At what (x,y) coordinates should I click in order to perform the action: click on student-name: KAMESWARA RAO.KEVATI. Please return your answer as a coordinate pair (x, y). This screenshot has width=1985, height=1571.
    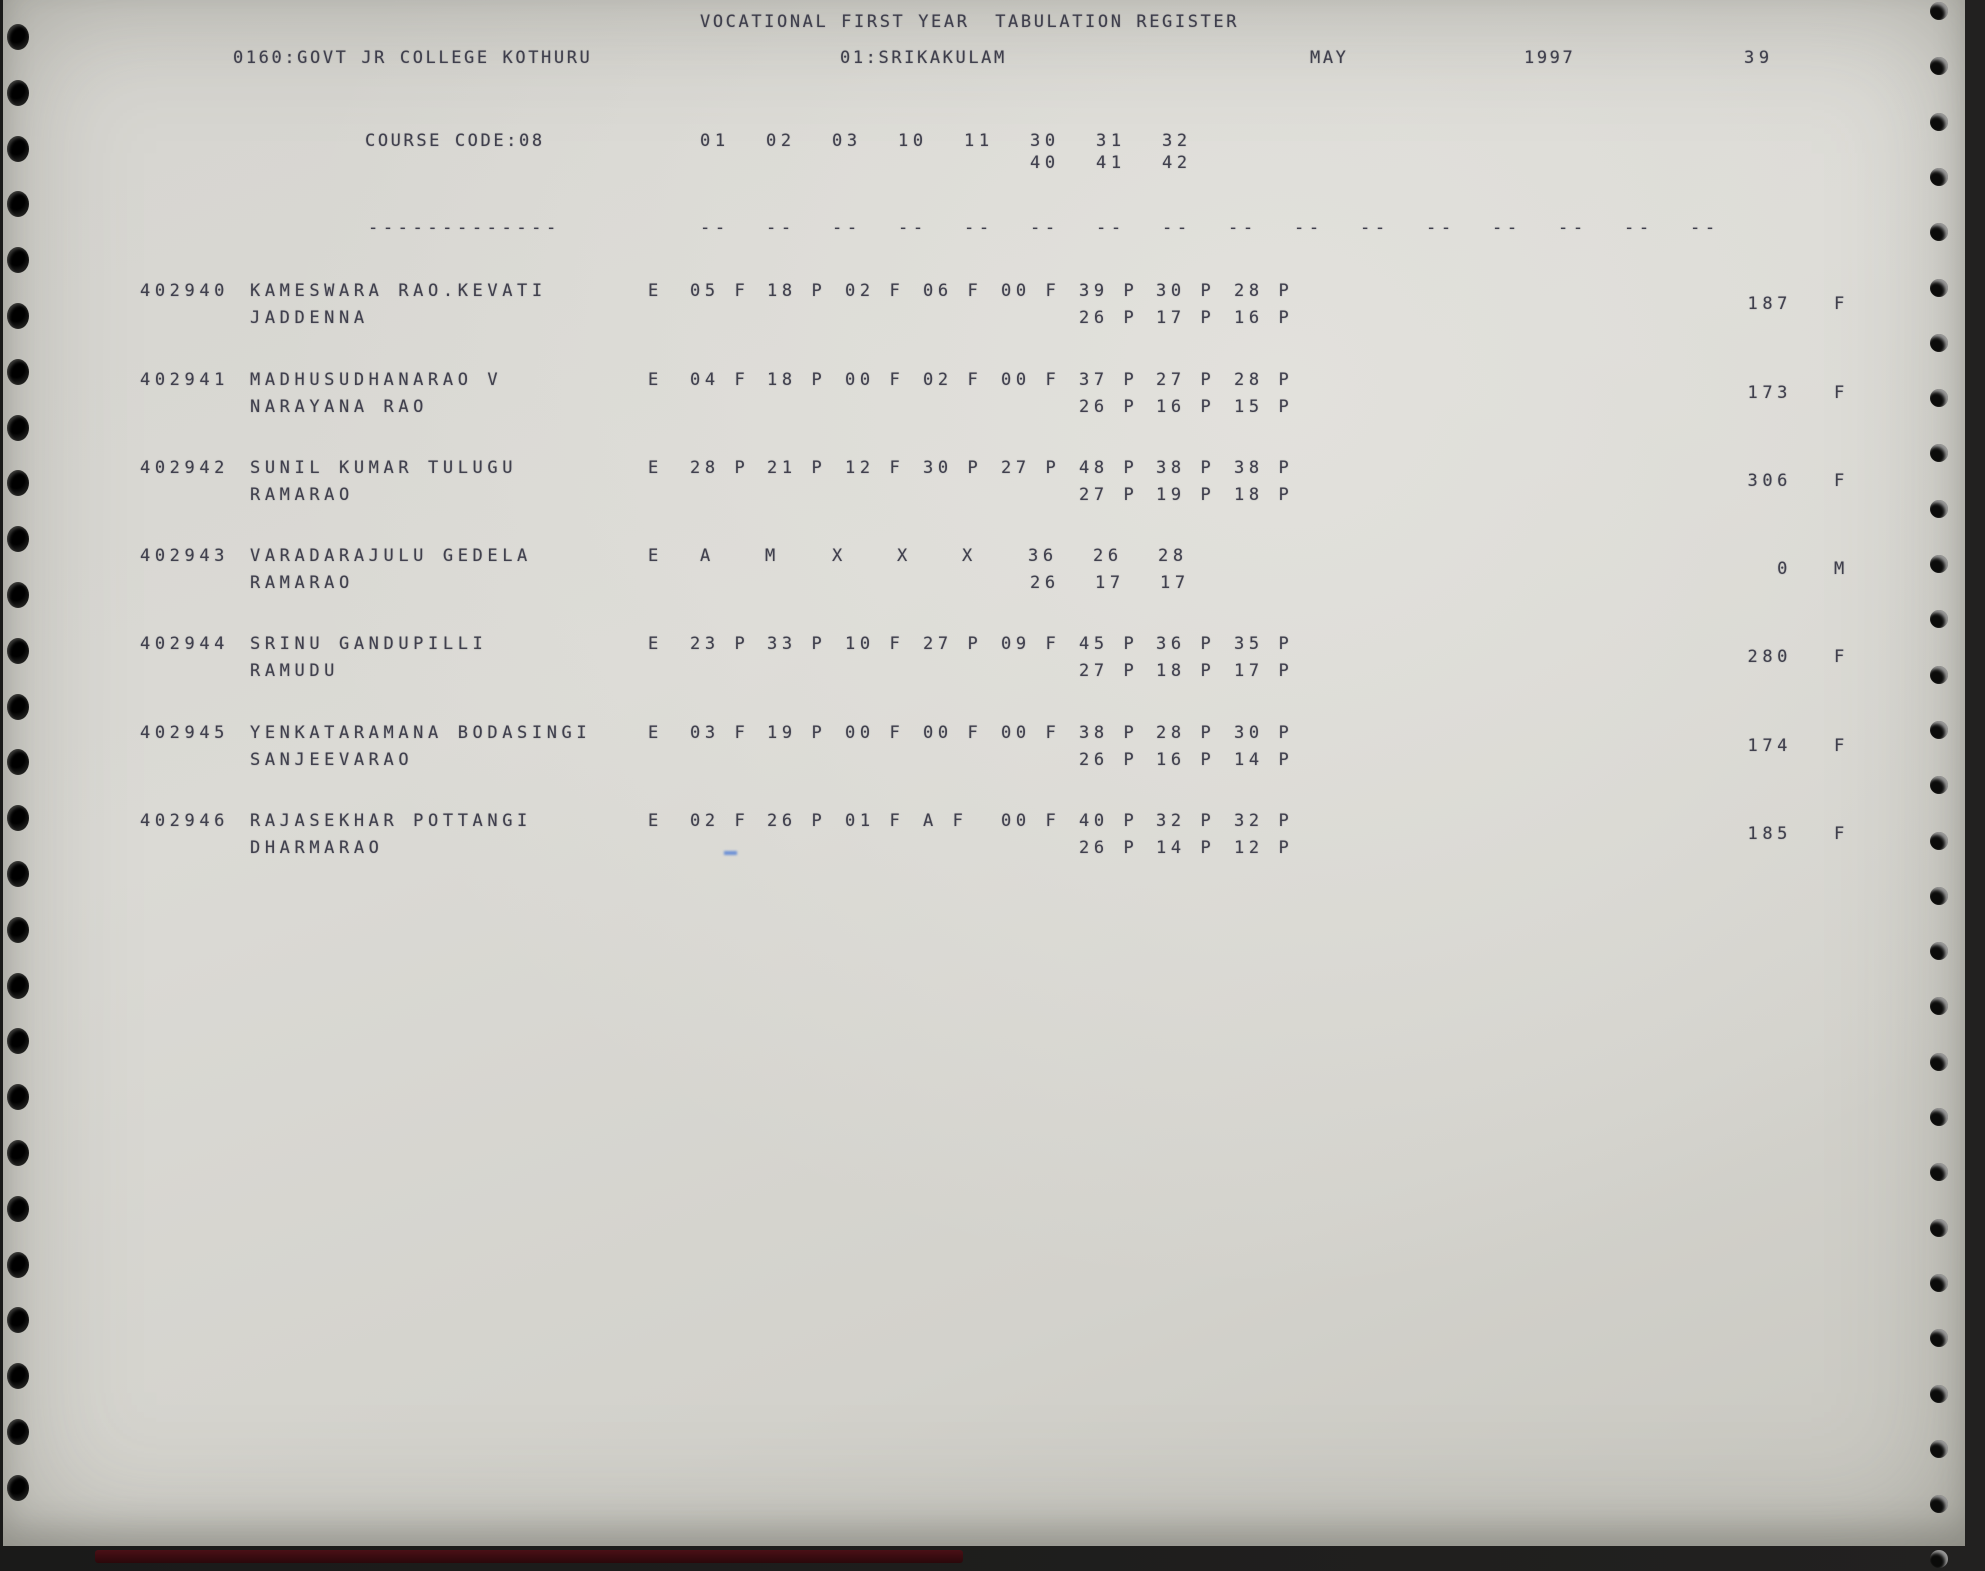
    Looking at the image, I should click on (398, 291).